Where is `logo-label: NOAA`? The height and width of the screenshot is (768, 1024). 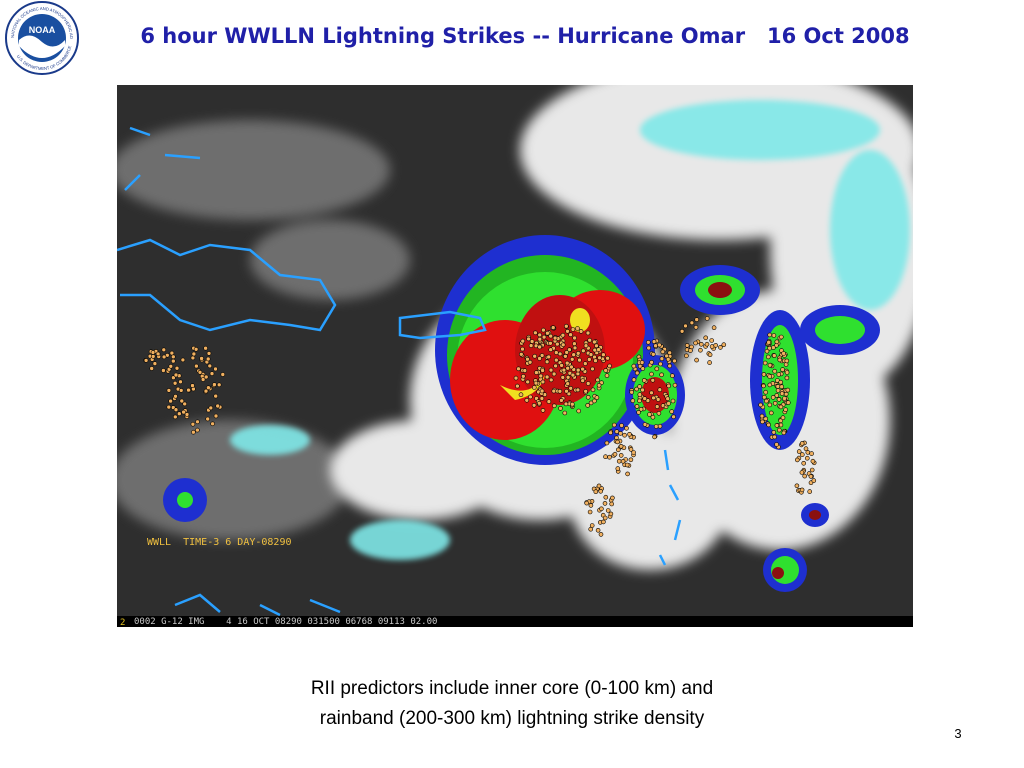 logo-label: NOAA is located at coordinates (42, 30).